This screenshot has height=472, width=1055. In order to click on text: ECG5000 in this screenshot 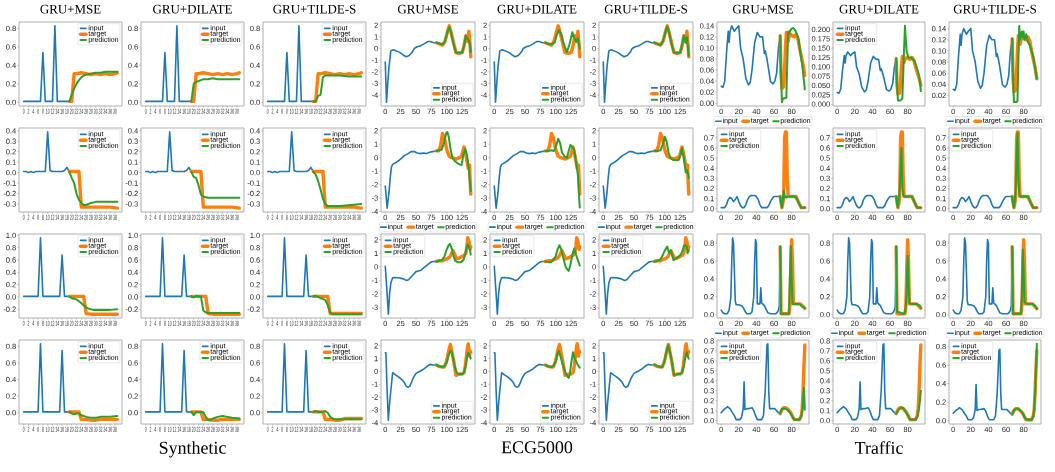, I will do `click(537, 447)`.